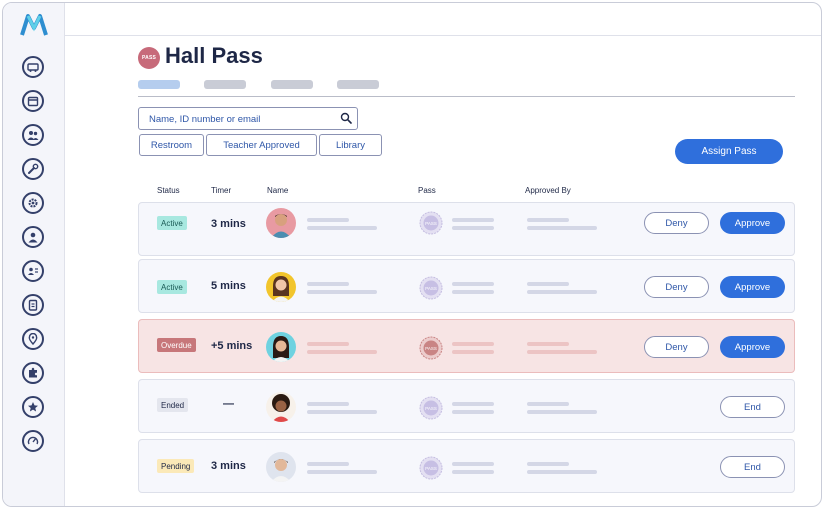  I want to click on column-approved-by: Approved By, so click(548, 190).